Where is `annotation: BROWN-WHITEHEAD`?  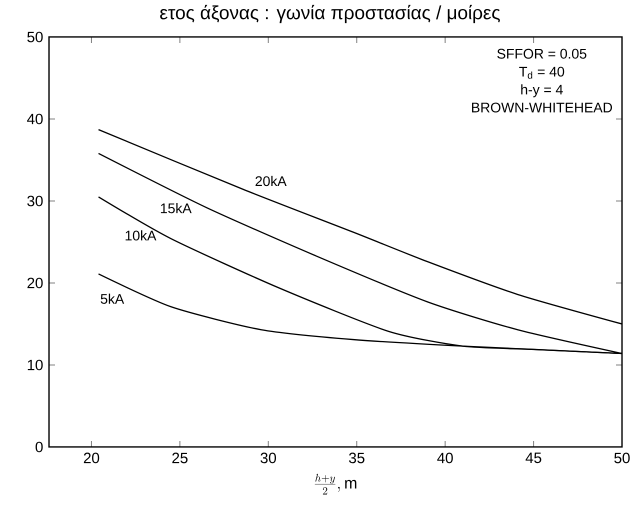
annotation: BROWN-WHITEHEAD is located at coordinates (542, 107).